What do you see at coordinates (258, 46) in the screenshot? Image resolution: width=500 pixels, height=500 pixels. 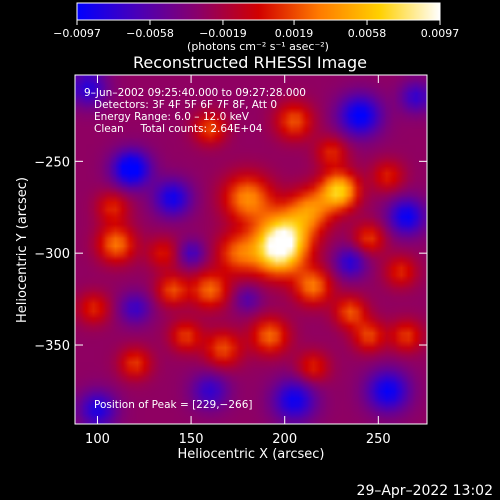 I see `colorbar-units-label: (photons cm⁻² s⁻¹ asec⁻²)` at bounding box center [258, 46].